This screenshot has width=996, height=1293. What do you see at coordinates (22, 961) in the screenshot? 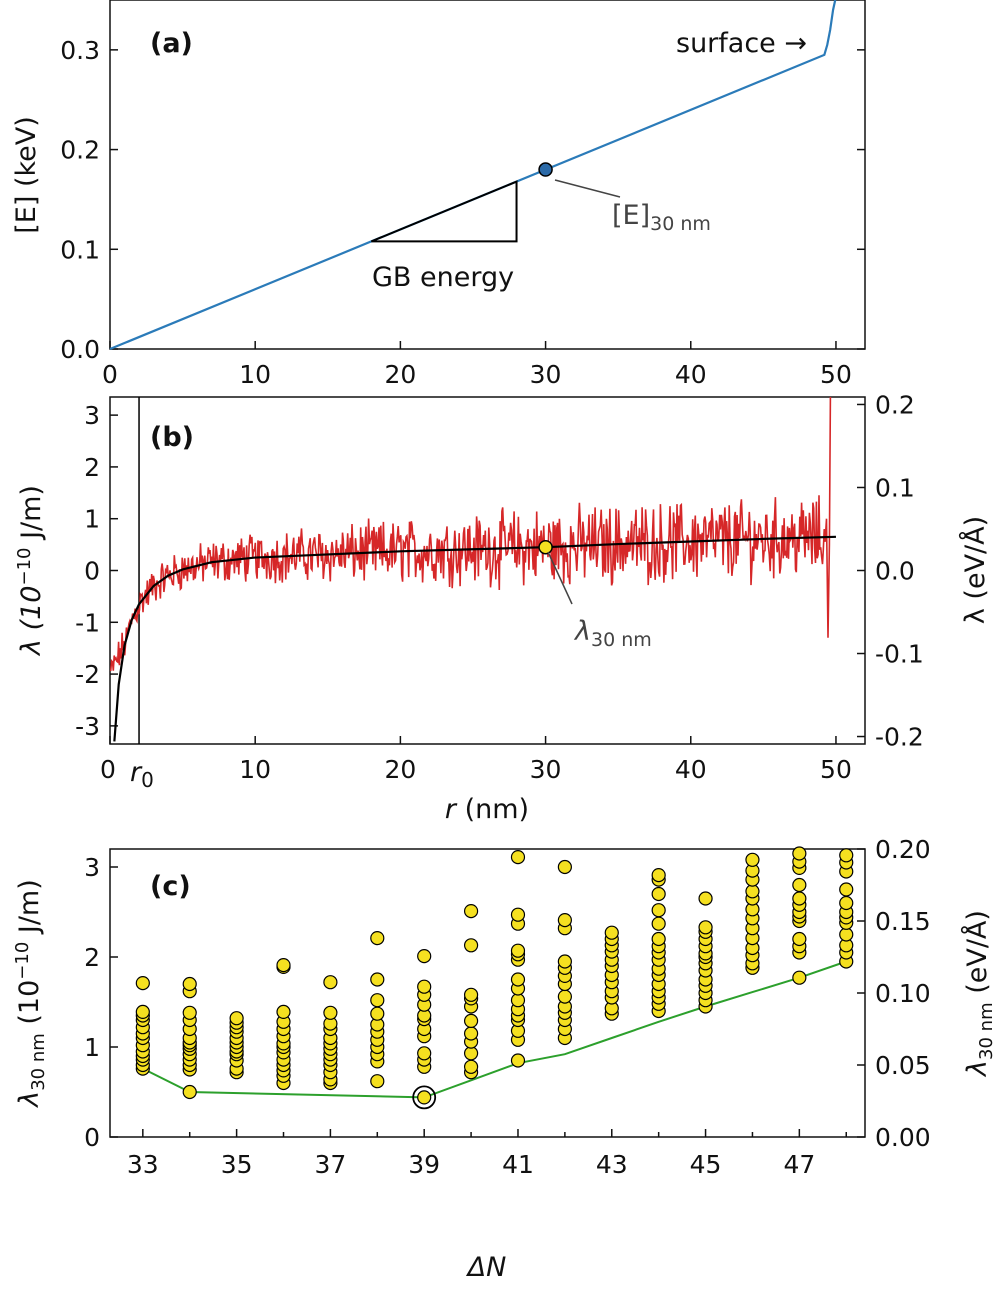
I see `panel-c-ylabel-left-exp: −10` at bounding box center [22, 961].